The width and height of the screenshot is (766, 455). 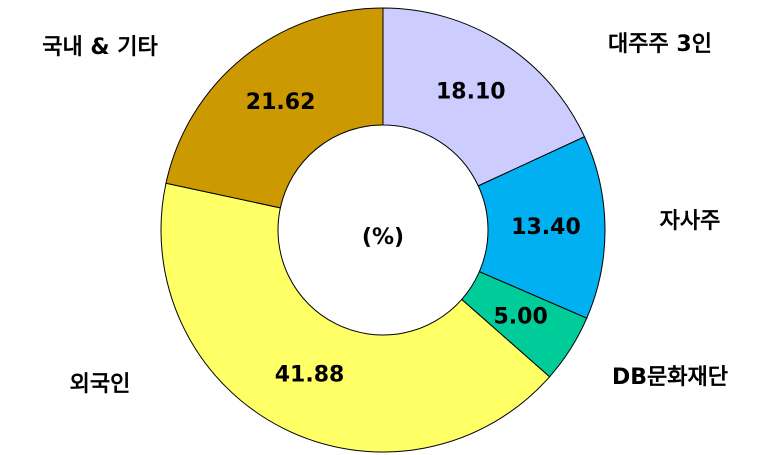 What do you see at coordinates (100, 47) in the screenshot?
I see `category-label: 국내 & 기타` at bounding box center [100, 47].